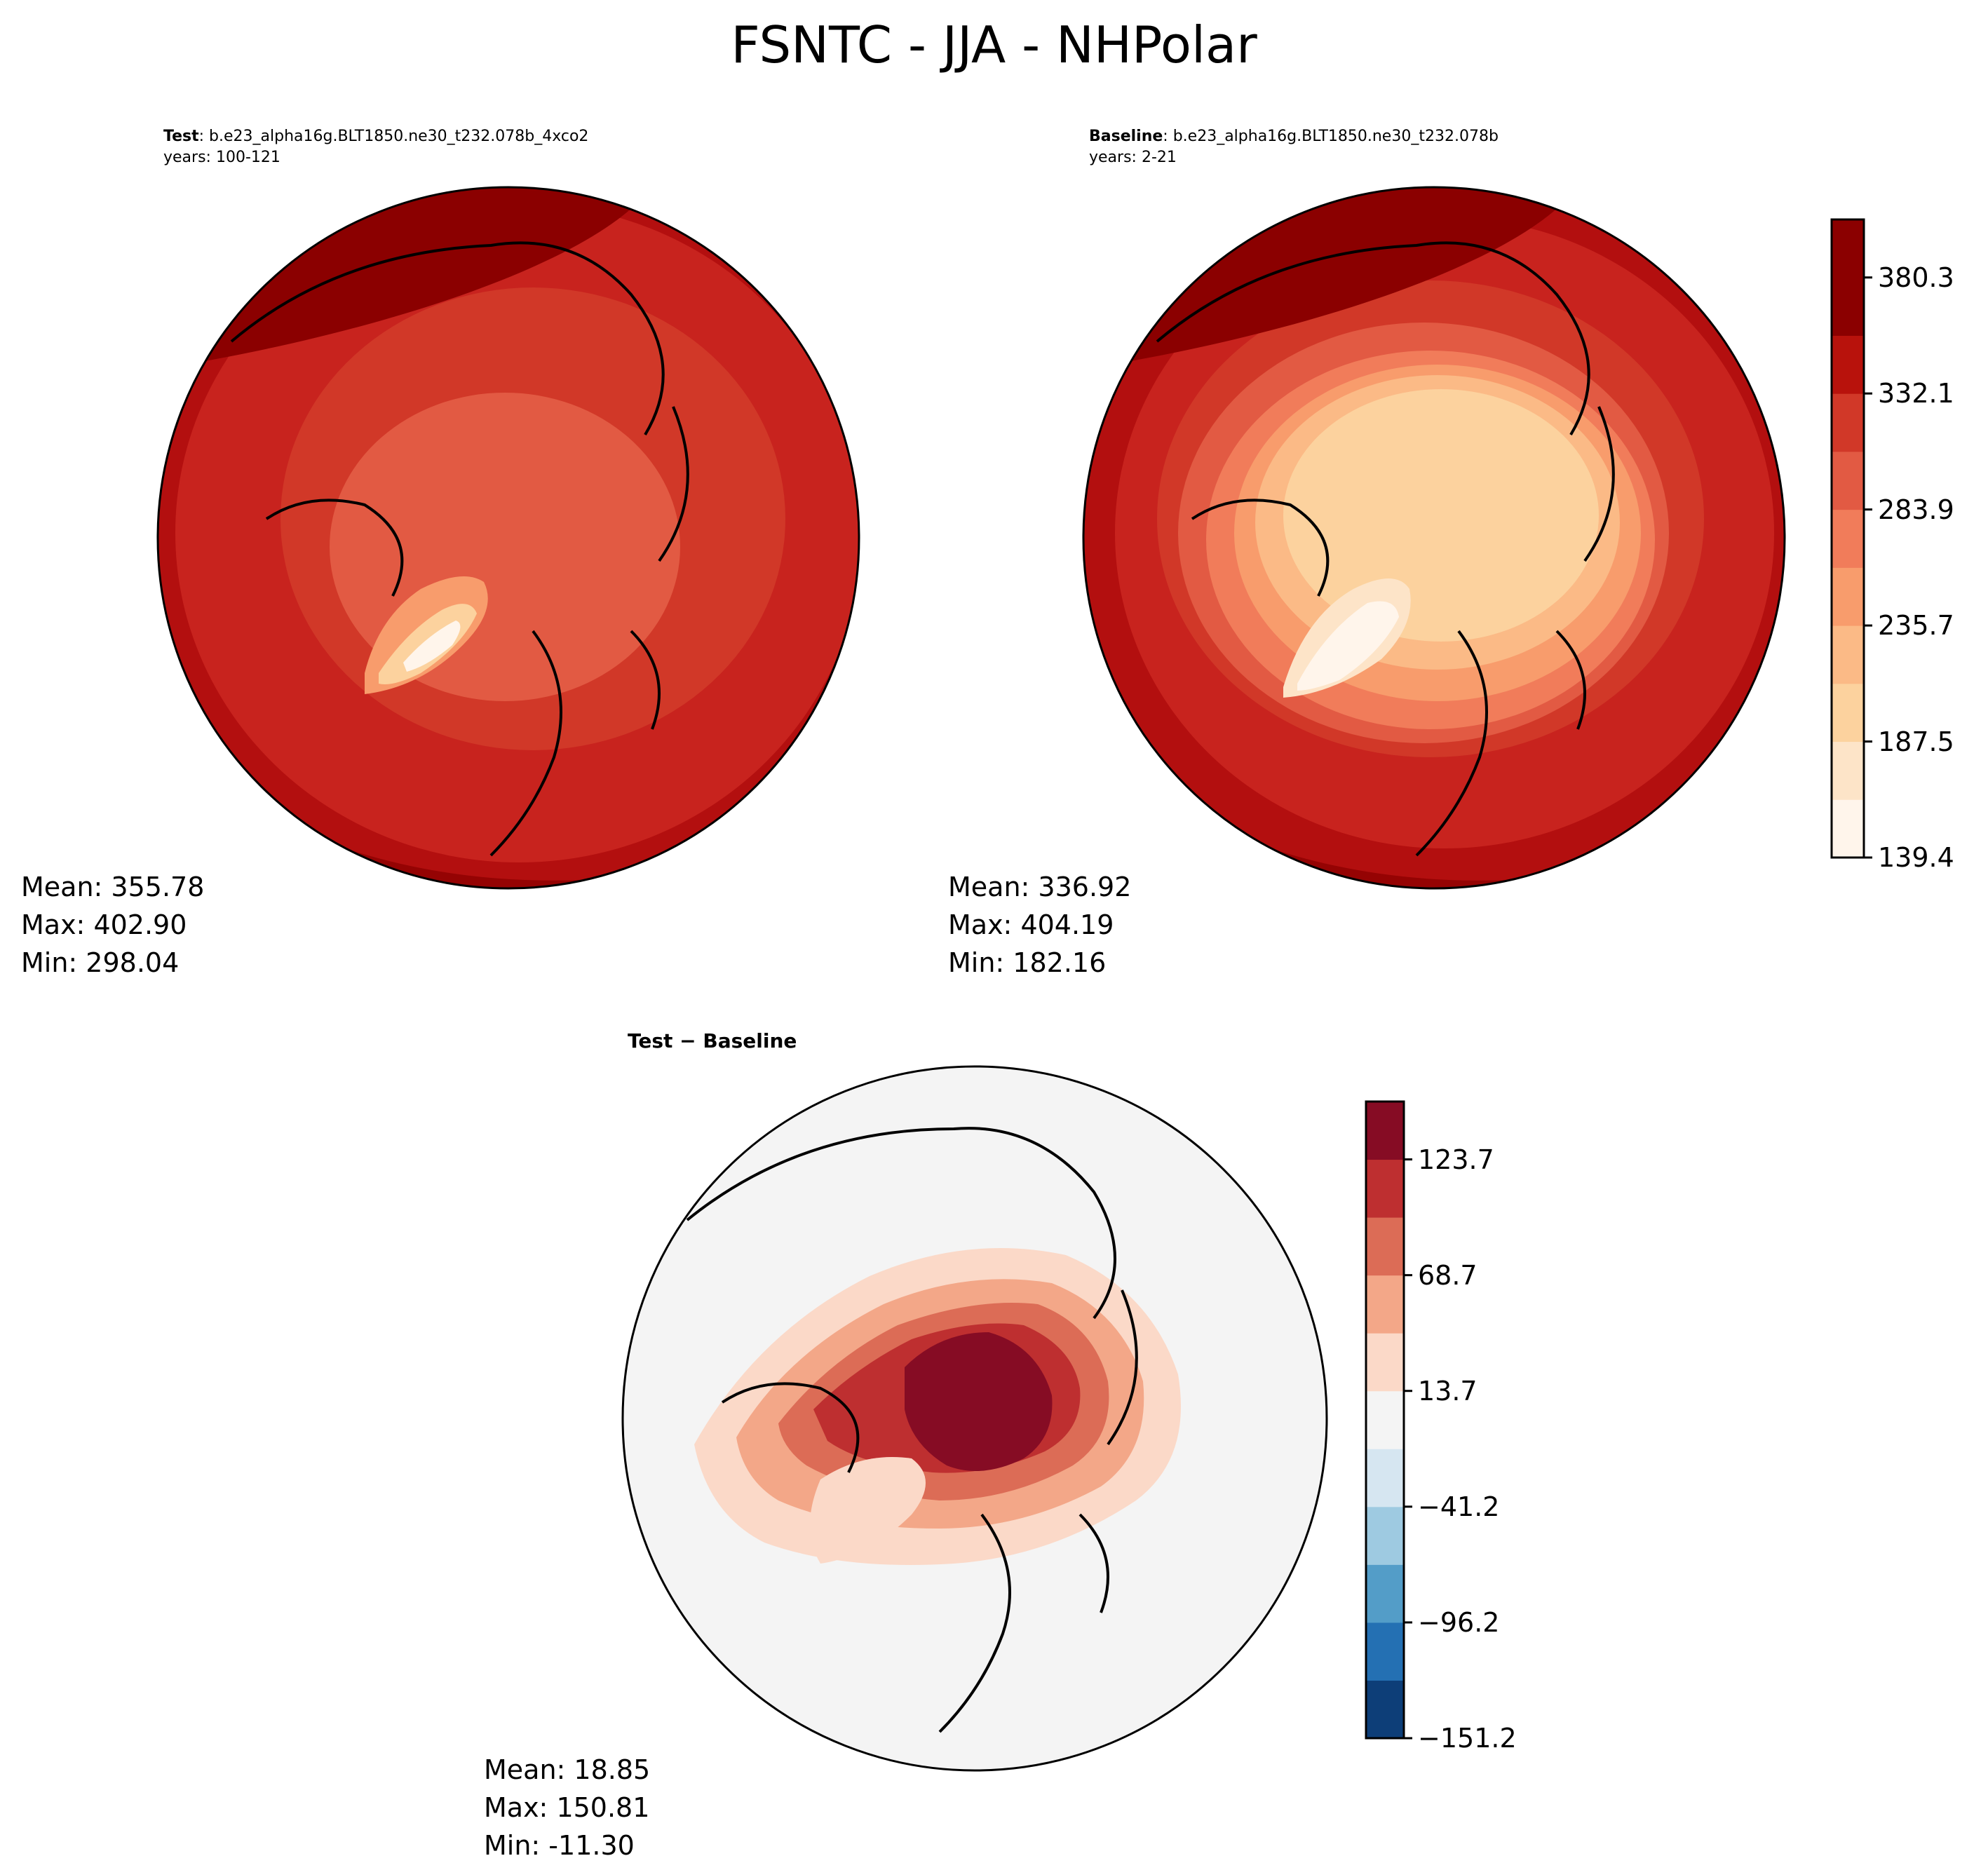 This screenshot has height=1870, width=1988. What do you see at coordinates (912, 1430) in the screenshot?
I see `diff-coastline` at bounding box center [912, 1430].